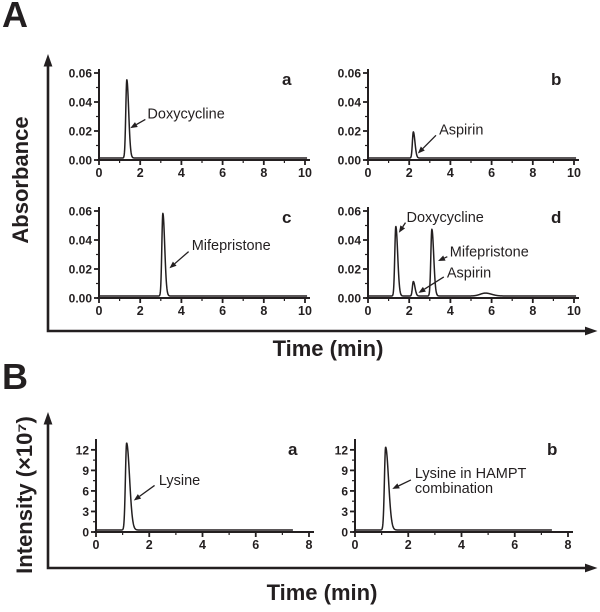 This screenshot has width=600, height=612. I want to click on intensity-axis-label: Intensity (×10⁷), so click(24, 495).